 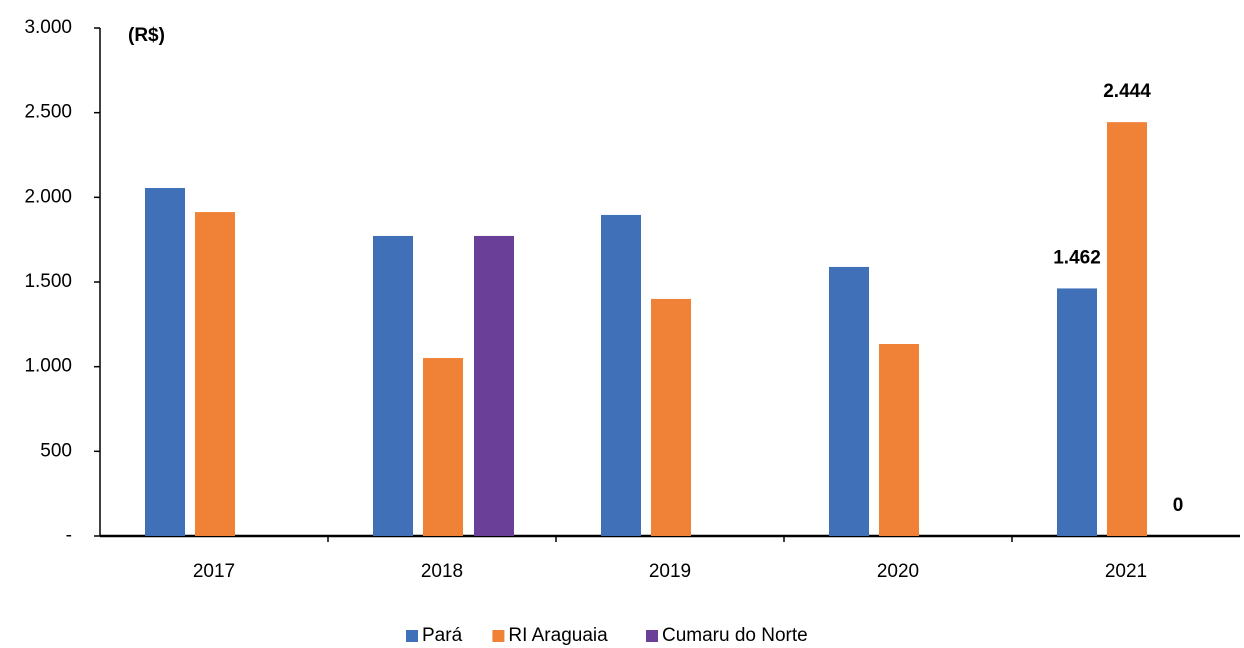 What do you see at coordinates (735, 635) in the screenshot?
I see `legend-label: Cumaru do Norte` at bounding box center [735, 635].